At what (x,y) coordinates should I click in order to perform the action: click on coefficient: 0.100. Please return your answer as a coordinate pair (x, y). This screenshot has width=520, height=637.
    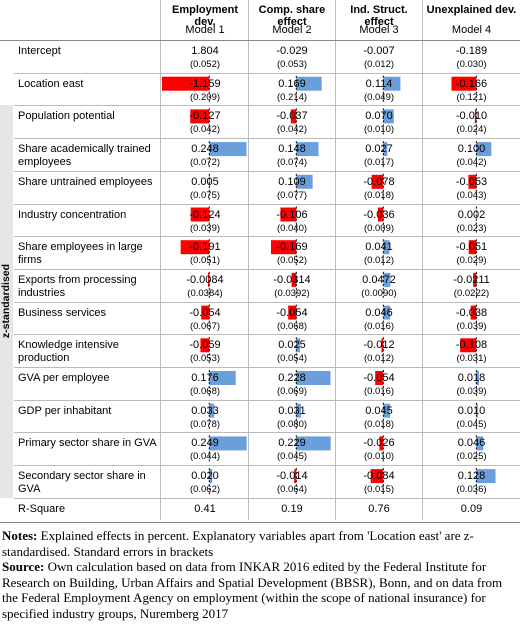
    Looking at the image, I should click on (471, 149).